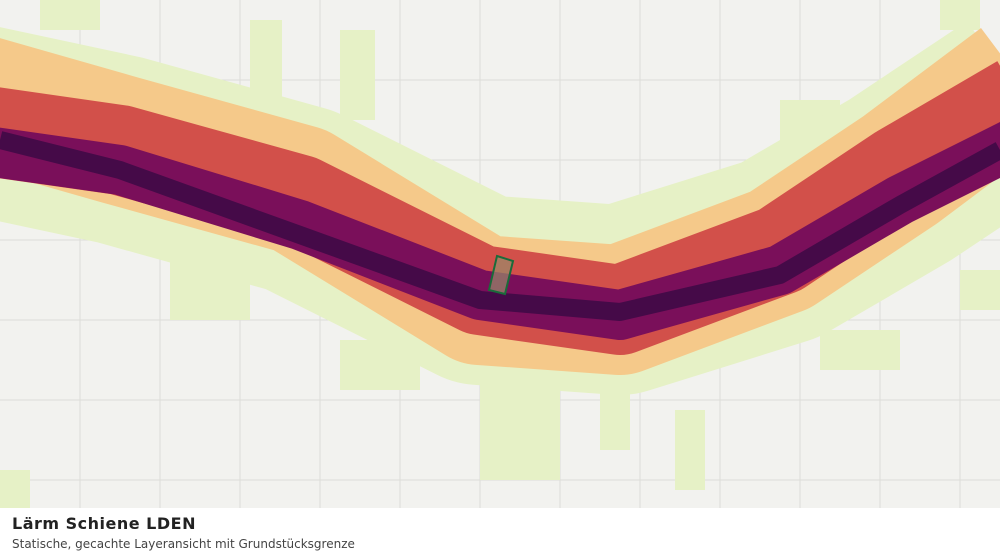 The image size is (1000, 560). I want to click on parcel-boundary, so click(501, 275).